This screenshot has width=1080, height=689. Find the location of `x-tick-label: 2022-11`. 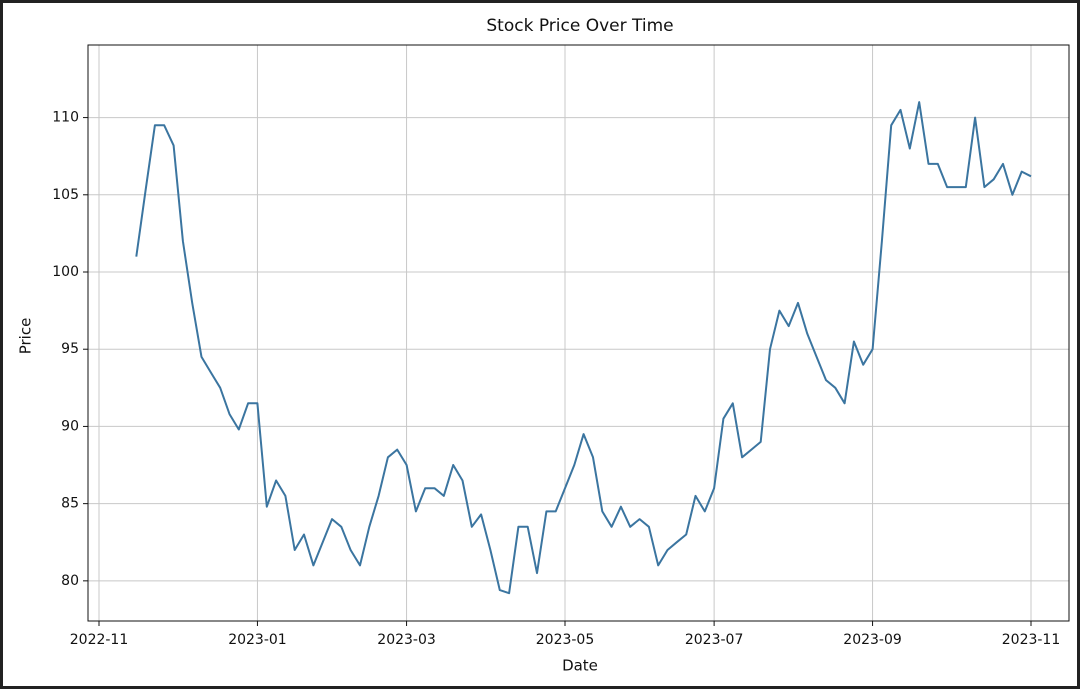

x-tick-label: 2022-11 is located at coordinates (99, 640).